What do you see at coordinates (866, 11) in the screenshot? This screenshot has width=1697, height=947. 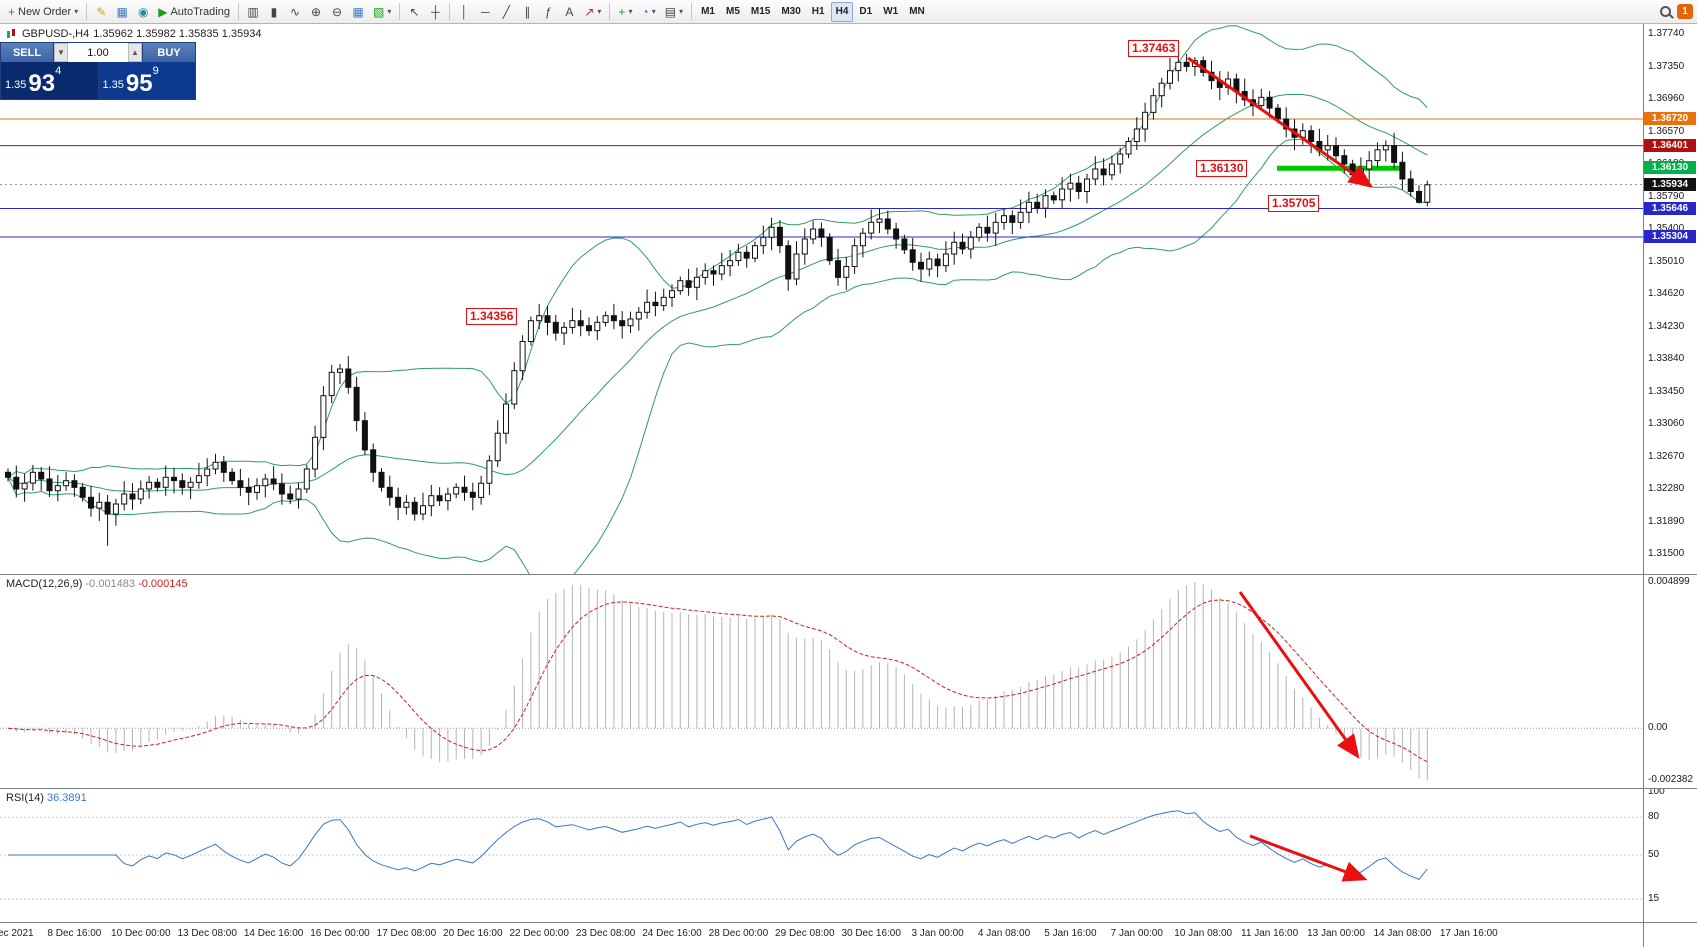 I see `timeframe-d1-button: D1` at bounding box center [866, 11].